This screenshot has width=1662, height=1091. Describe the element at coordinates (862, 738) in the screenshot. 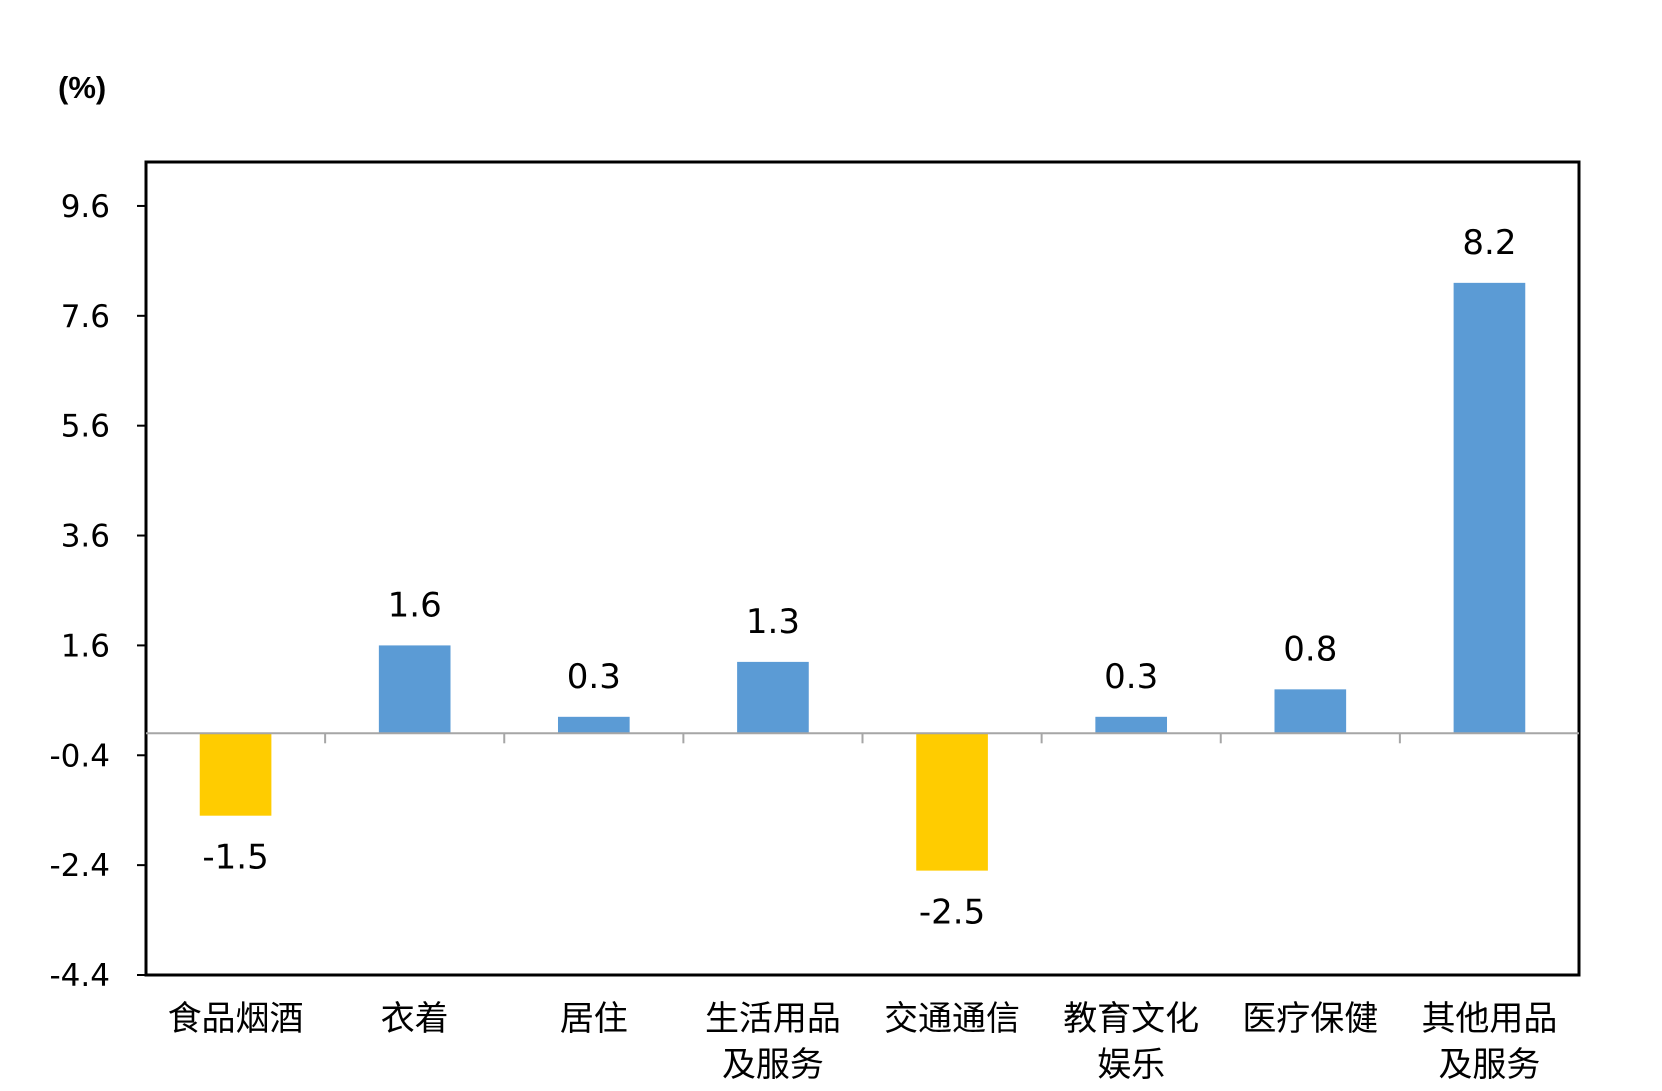

I see `zero-axis` at that location.